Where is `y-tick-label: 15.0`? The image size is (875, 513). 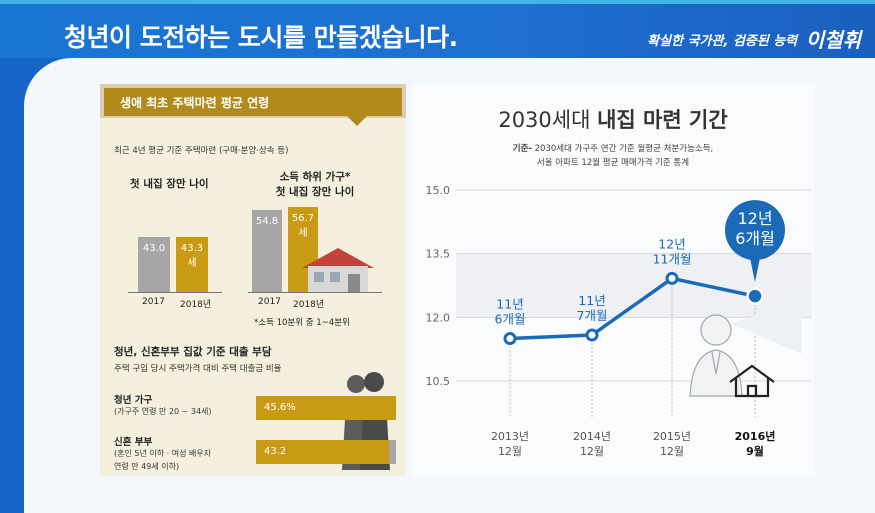 y-tick-label: 15.0 is located at coordinates (438, 190).